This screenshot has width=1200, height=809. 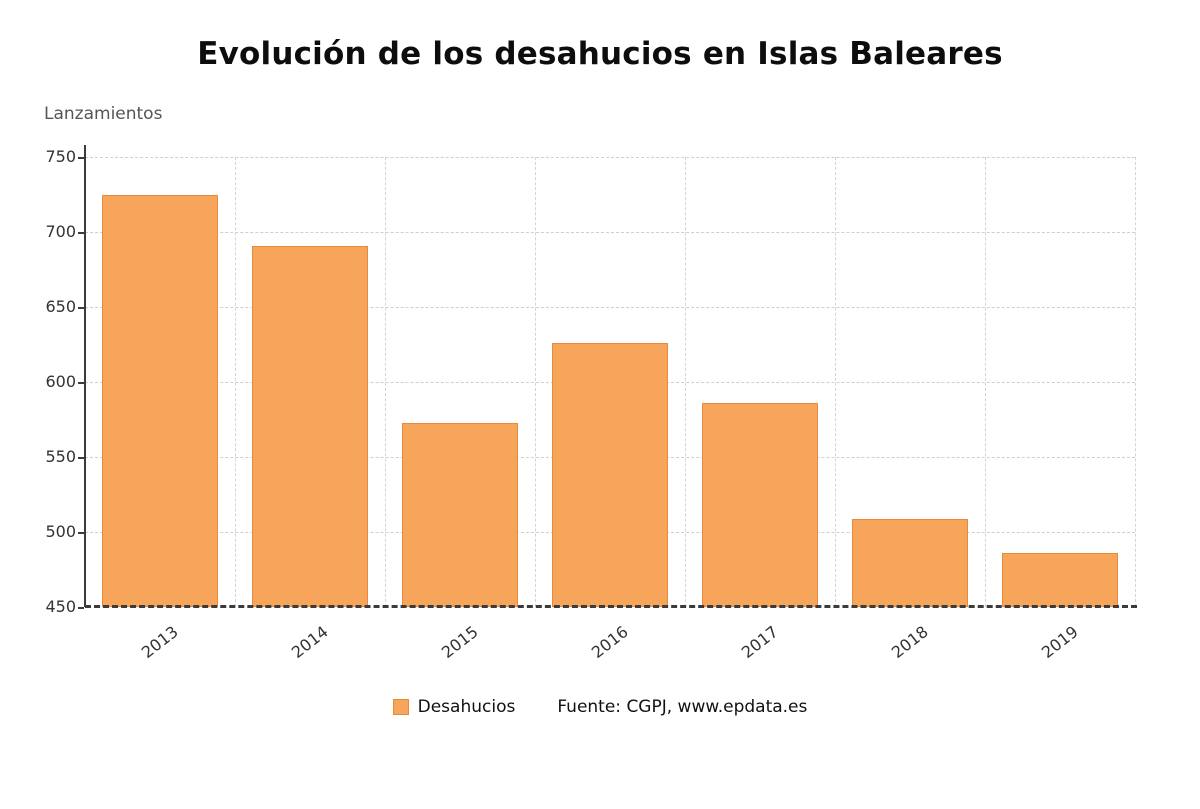 I want to click on x-tick-label-2014: 2014, so click(x=309, y=642).